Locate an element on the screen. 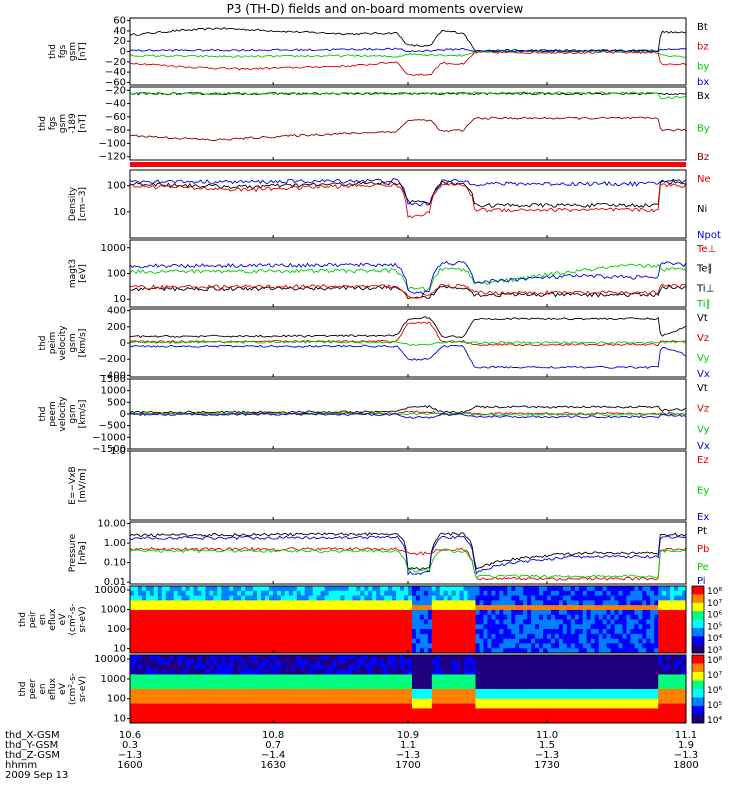 The image size is (750, 800). colorbar-tick-label: 10⁷ is located at coordinates (714, 604).